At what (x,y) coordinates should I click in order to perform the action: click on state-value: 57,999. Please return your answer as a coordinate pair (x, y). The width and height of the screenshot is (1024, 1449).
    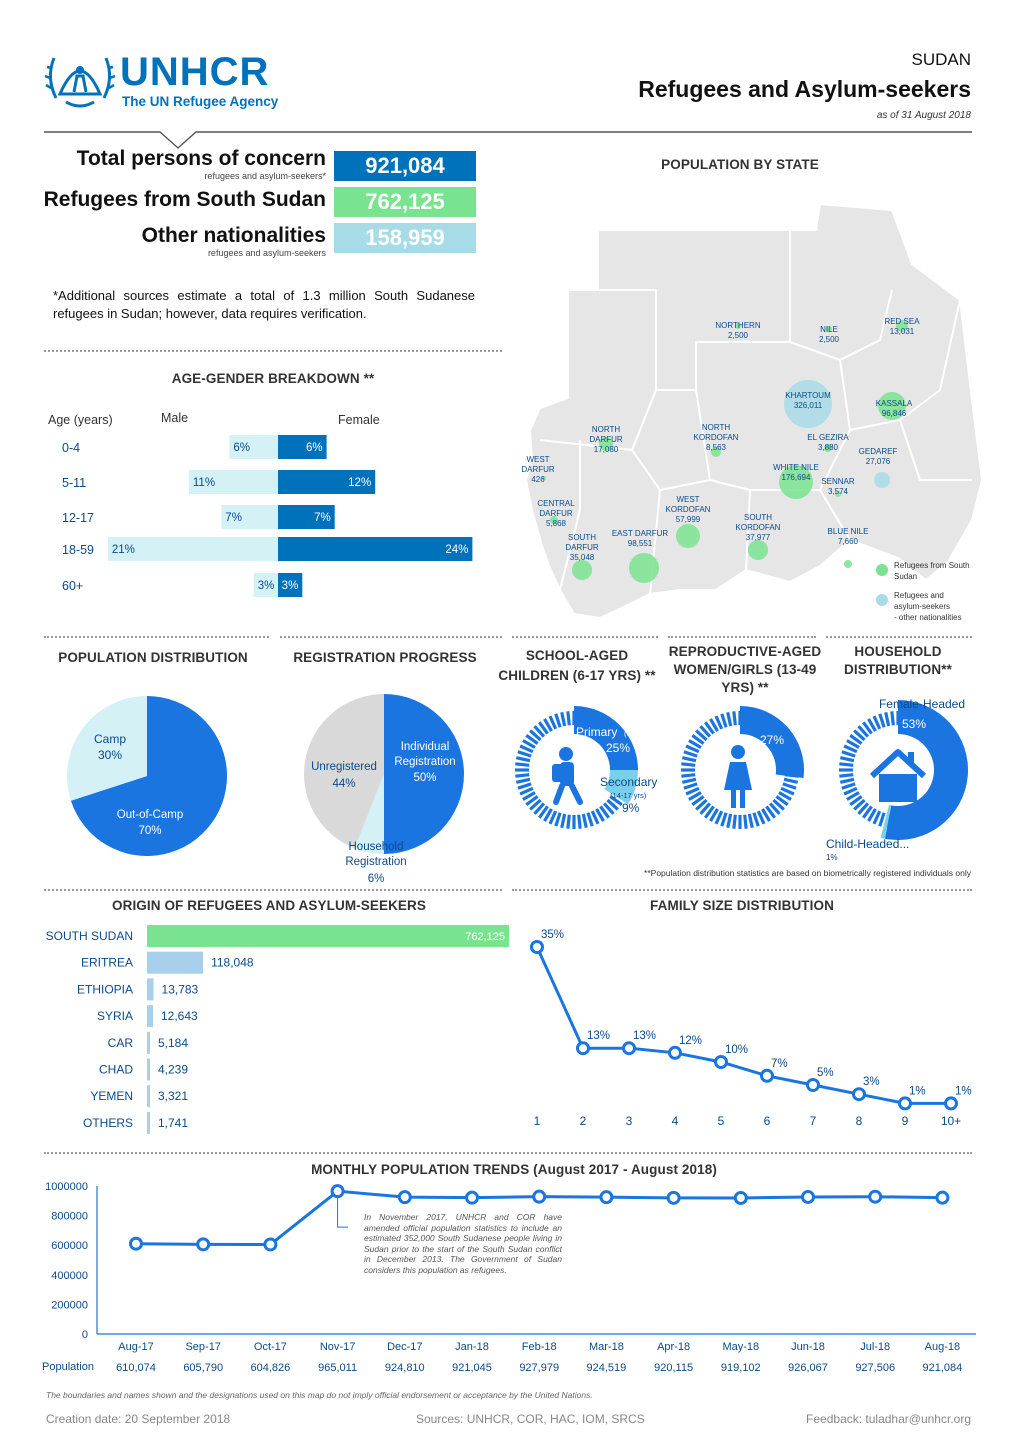
    Looking at the image, I should click on (688, 519).